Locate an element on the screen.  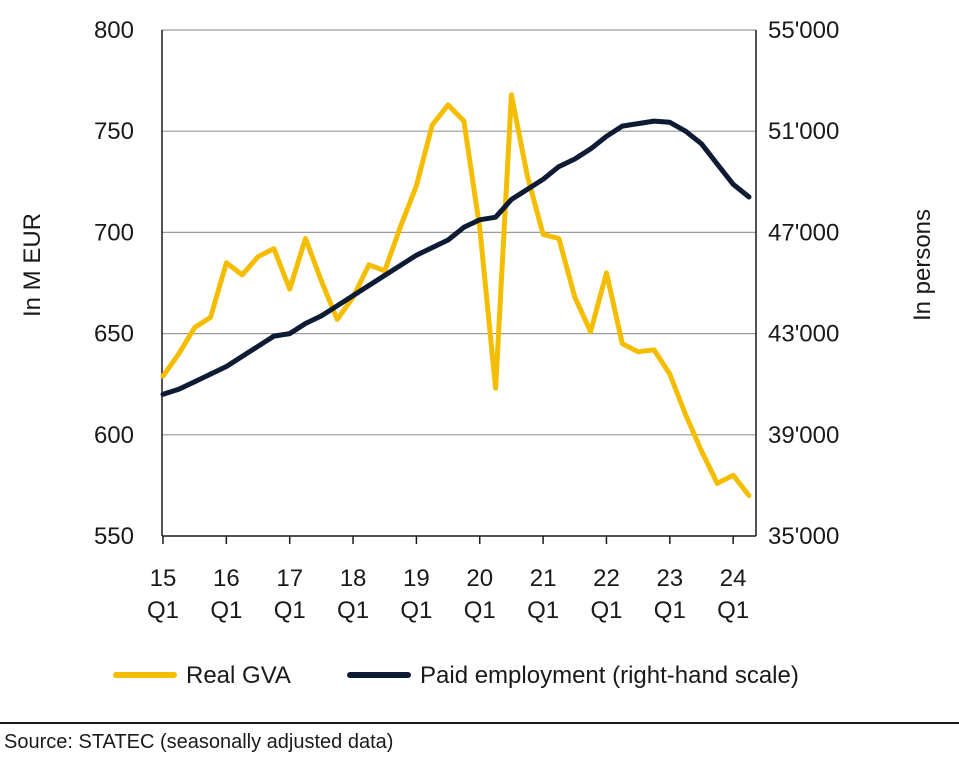
x-tick-year: 16 is located at coordinates (226, 578).